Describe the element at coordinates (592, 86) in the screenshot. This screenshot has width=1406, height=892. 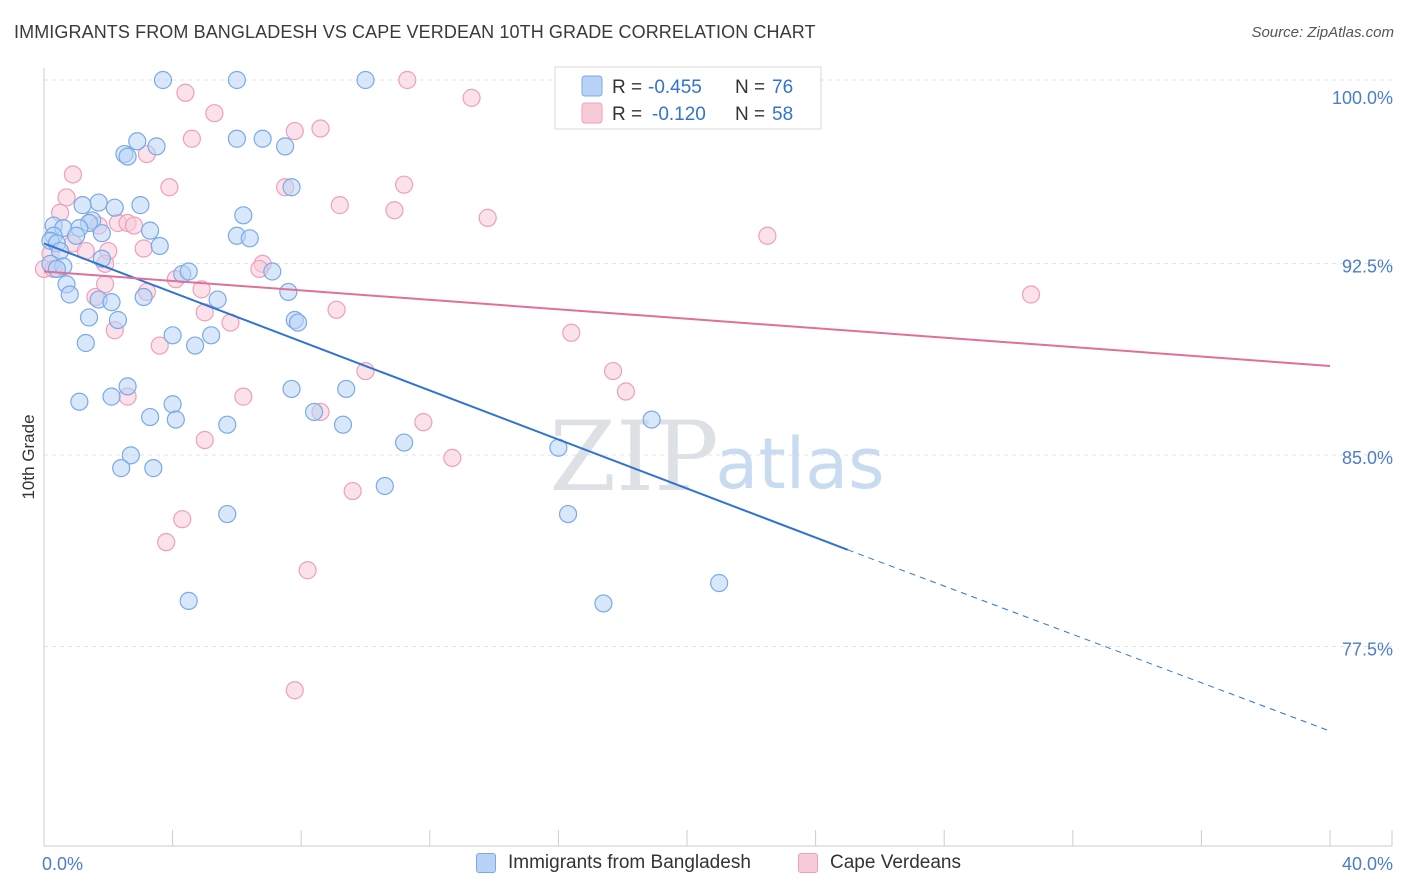
I see `legend-swatch-blue` at that location.